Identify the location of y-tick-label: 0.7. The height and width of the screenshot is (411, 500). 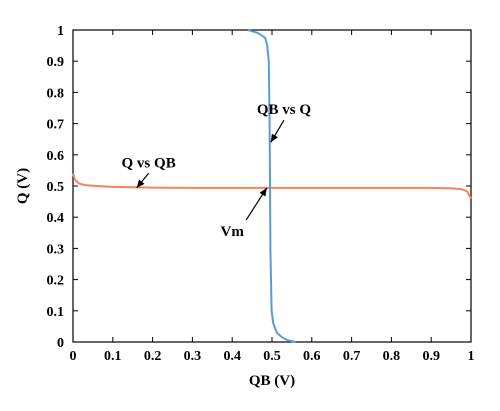
(56, 125).